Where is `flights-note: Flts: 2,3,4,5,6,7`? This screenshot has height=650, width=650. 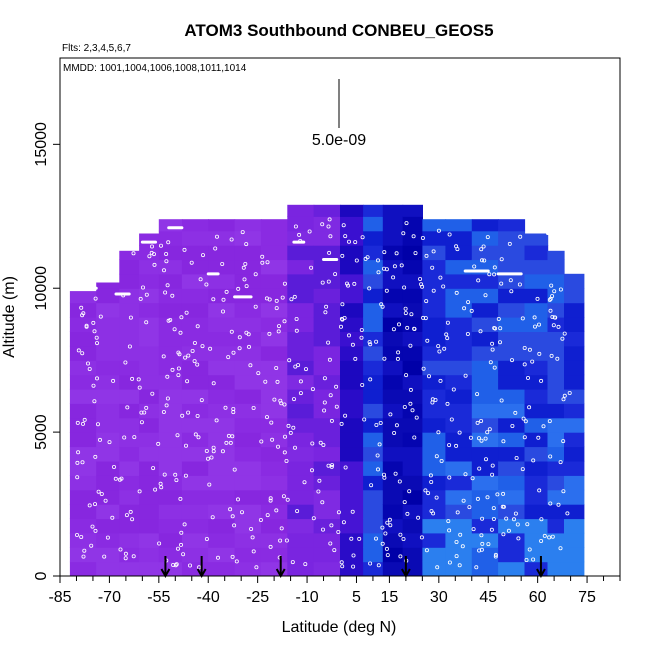 flights-note: Flts: 2,3,4,5,6,7 is located at coordinates (96, 48).